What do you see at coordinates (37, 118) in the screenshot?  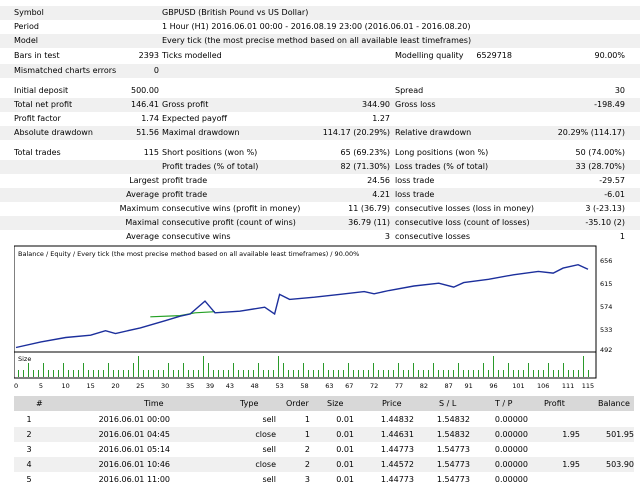 I see `pf-label: Profit factor` at bounding box center [37, 118].